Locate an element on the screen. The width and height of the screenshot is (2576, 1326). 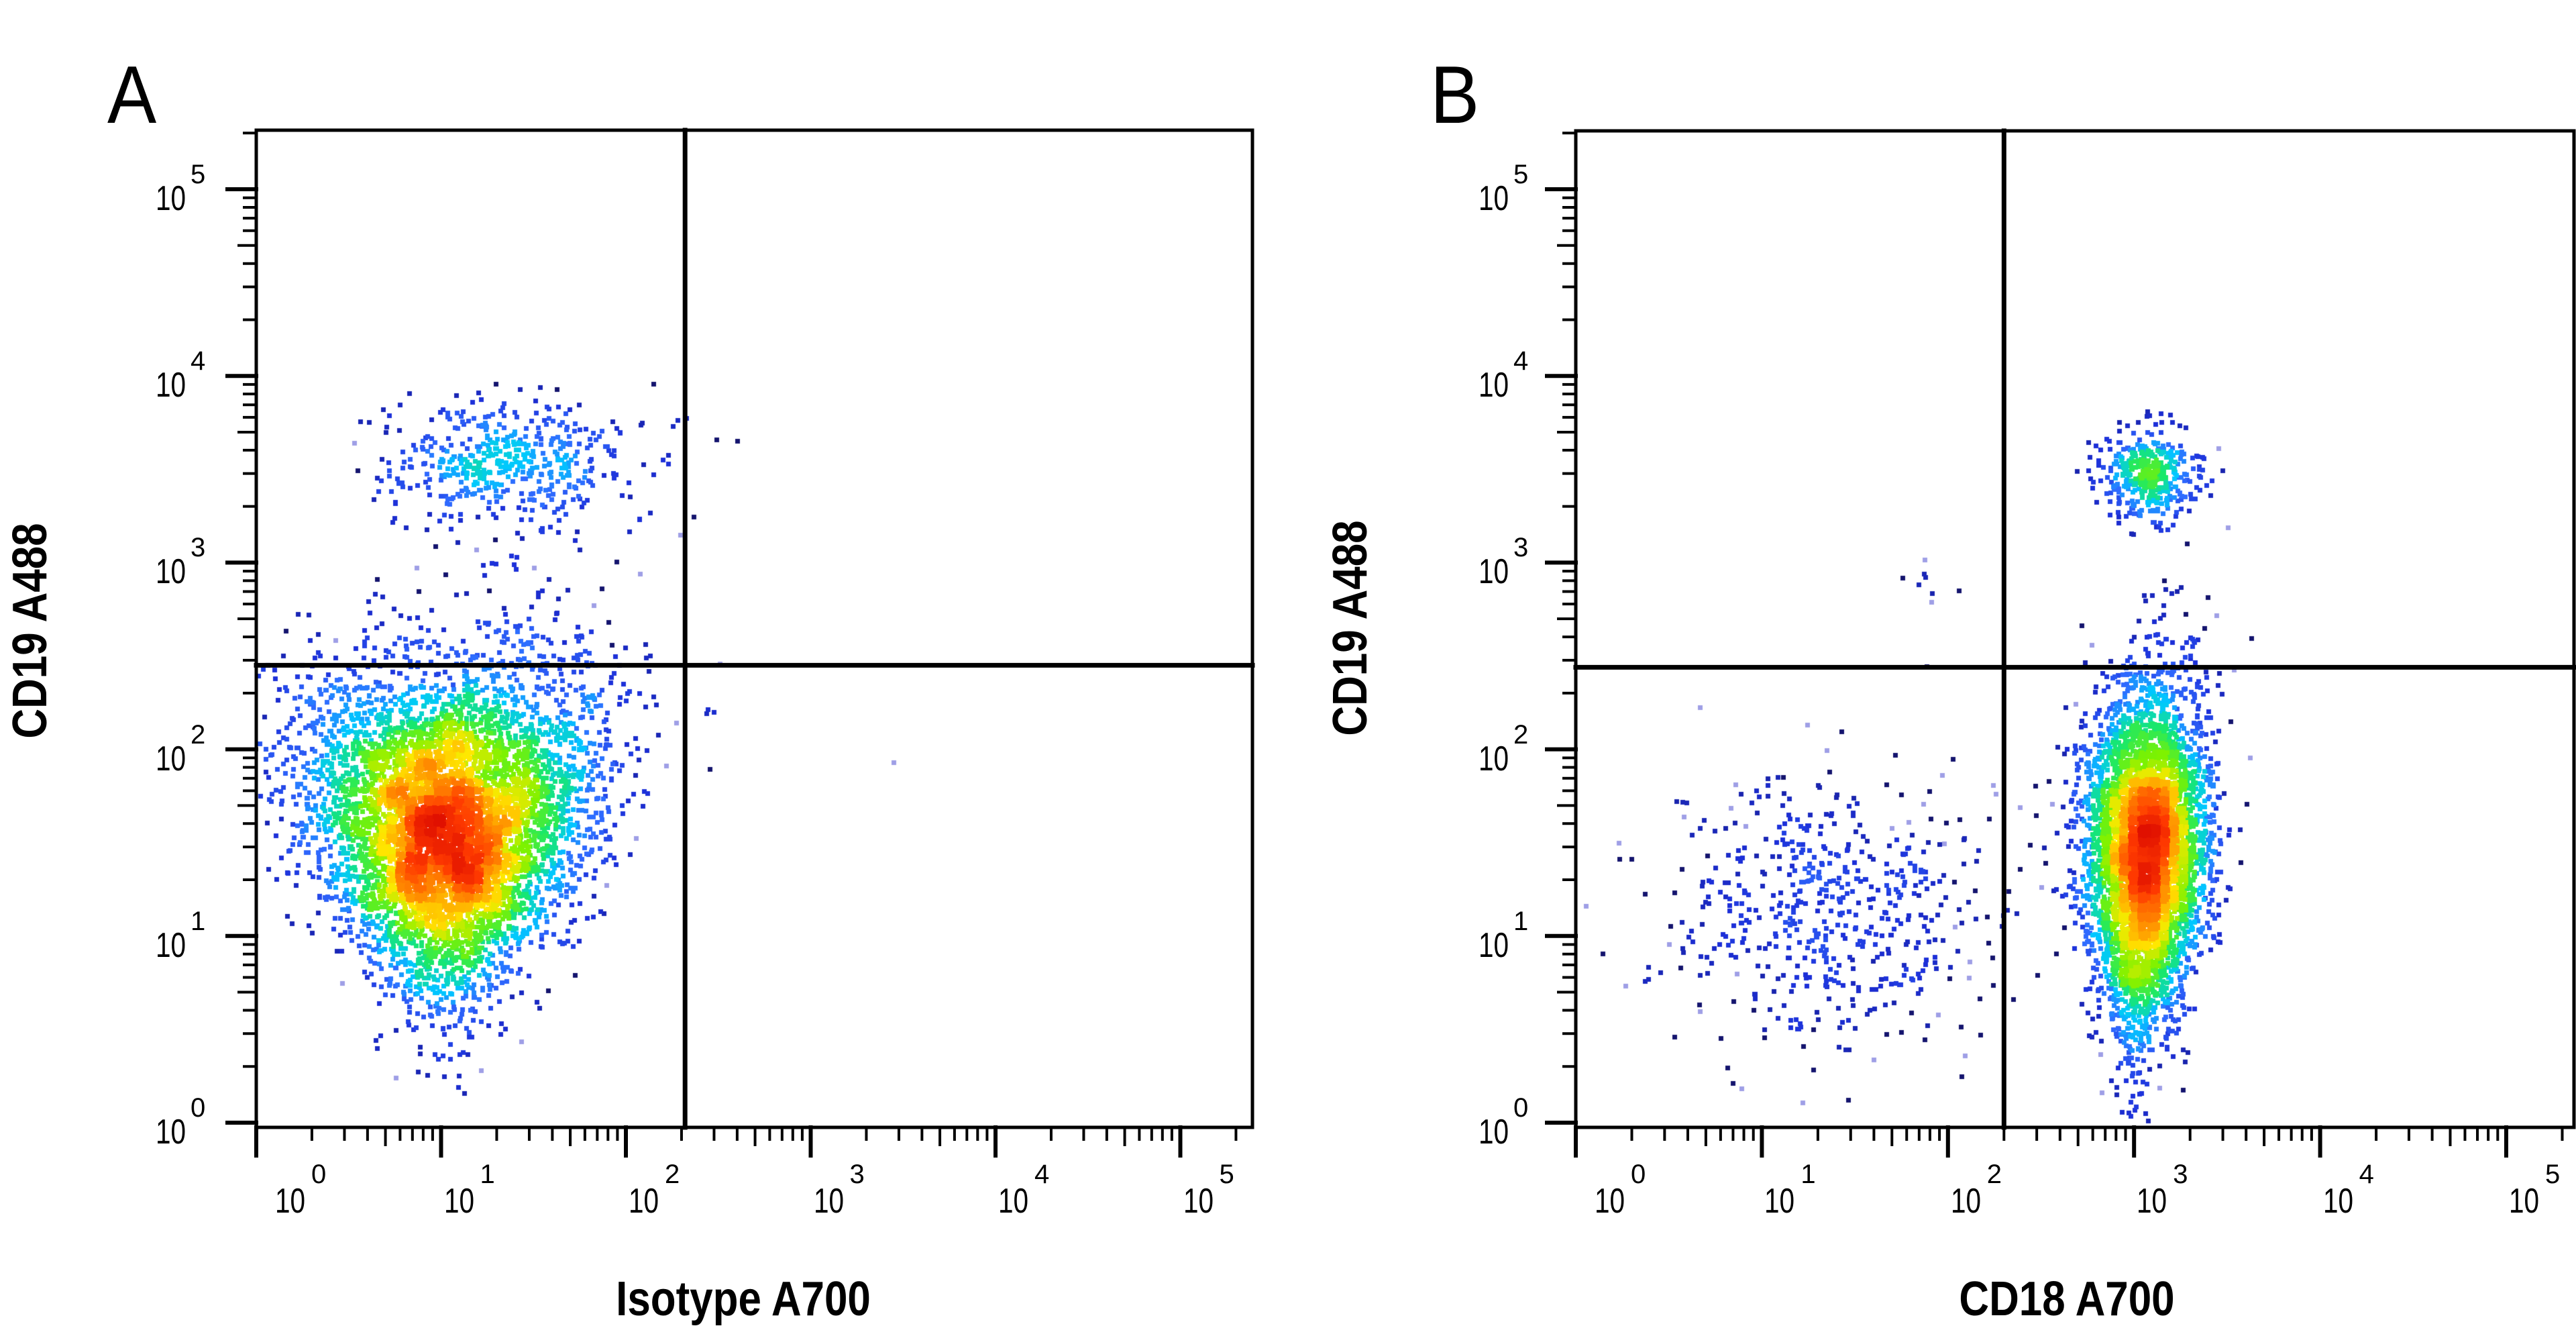
x-axis-title-a: Isotype A700 is located at coordinates (743, 1299).